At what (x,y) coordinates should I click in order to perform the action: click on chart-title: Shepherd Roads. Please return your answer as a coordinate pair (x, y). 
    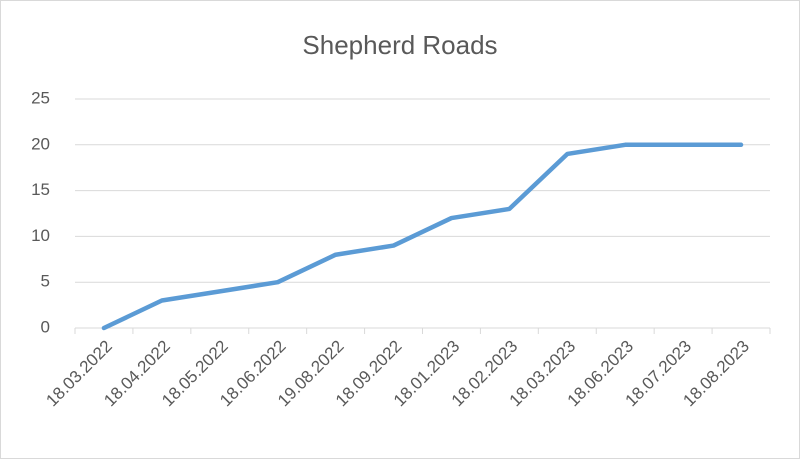
    Looking at the image, I should click on (399, 45).